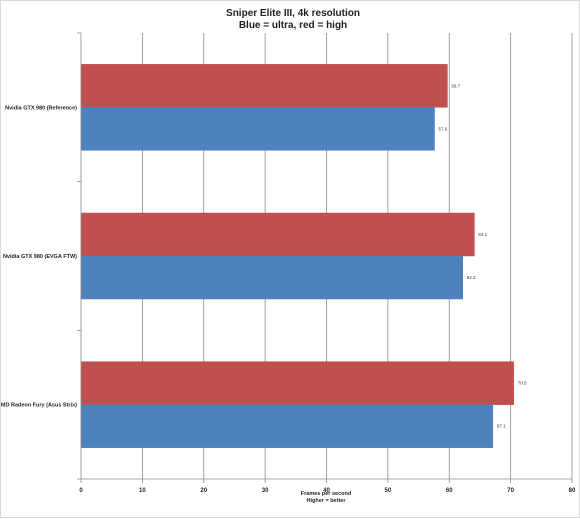 This screenshot has width=580, height=519. I want to click on data-label: 62.2, so click(471, 277).